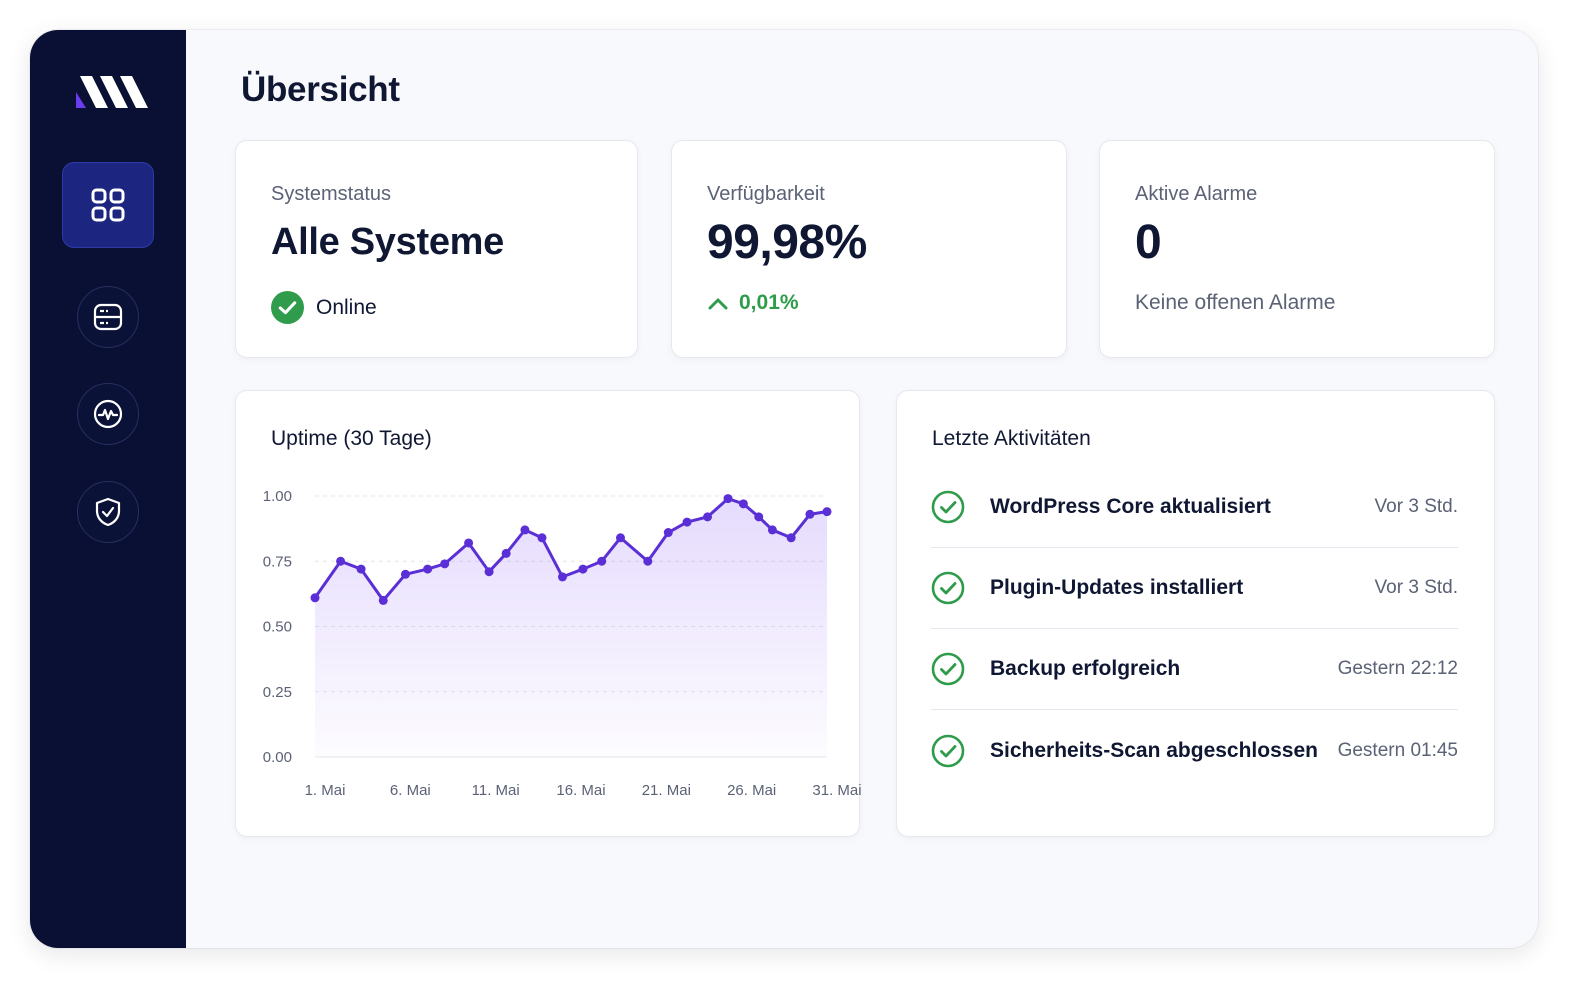  What do you see at coordinates (277, 627) in the screenshot?
I see `y-tick-label: 0.50` at bounding box center [277, 627].